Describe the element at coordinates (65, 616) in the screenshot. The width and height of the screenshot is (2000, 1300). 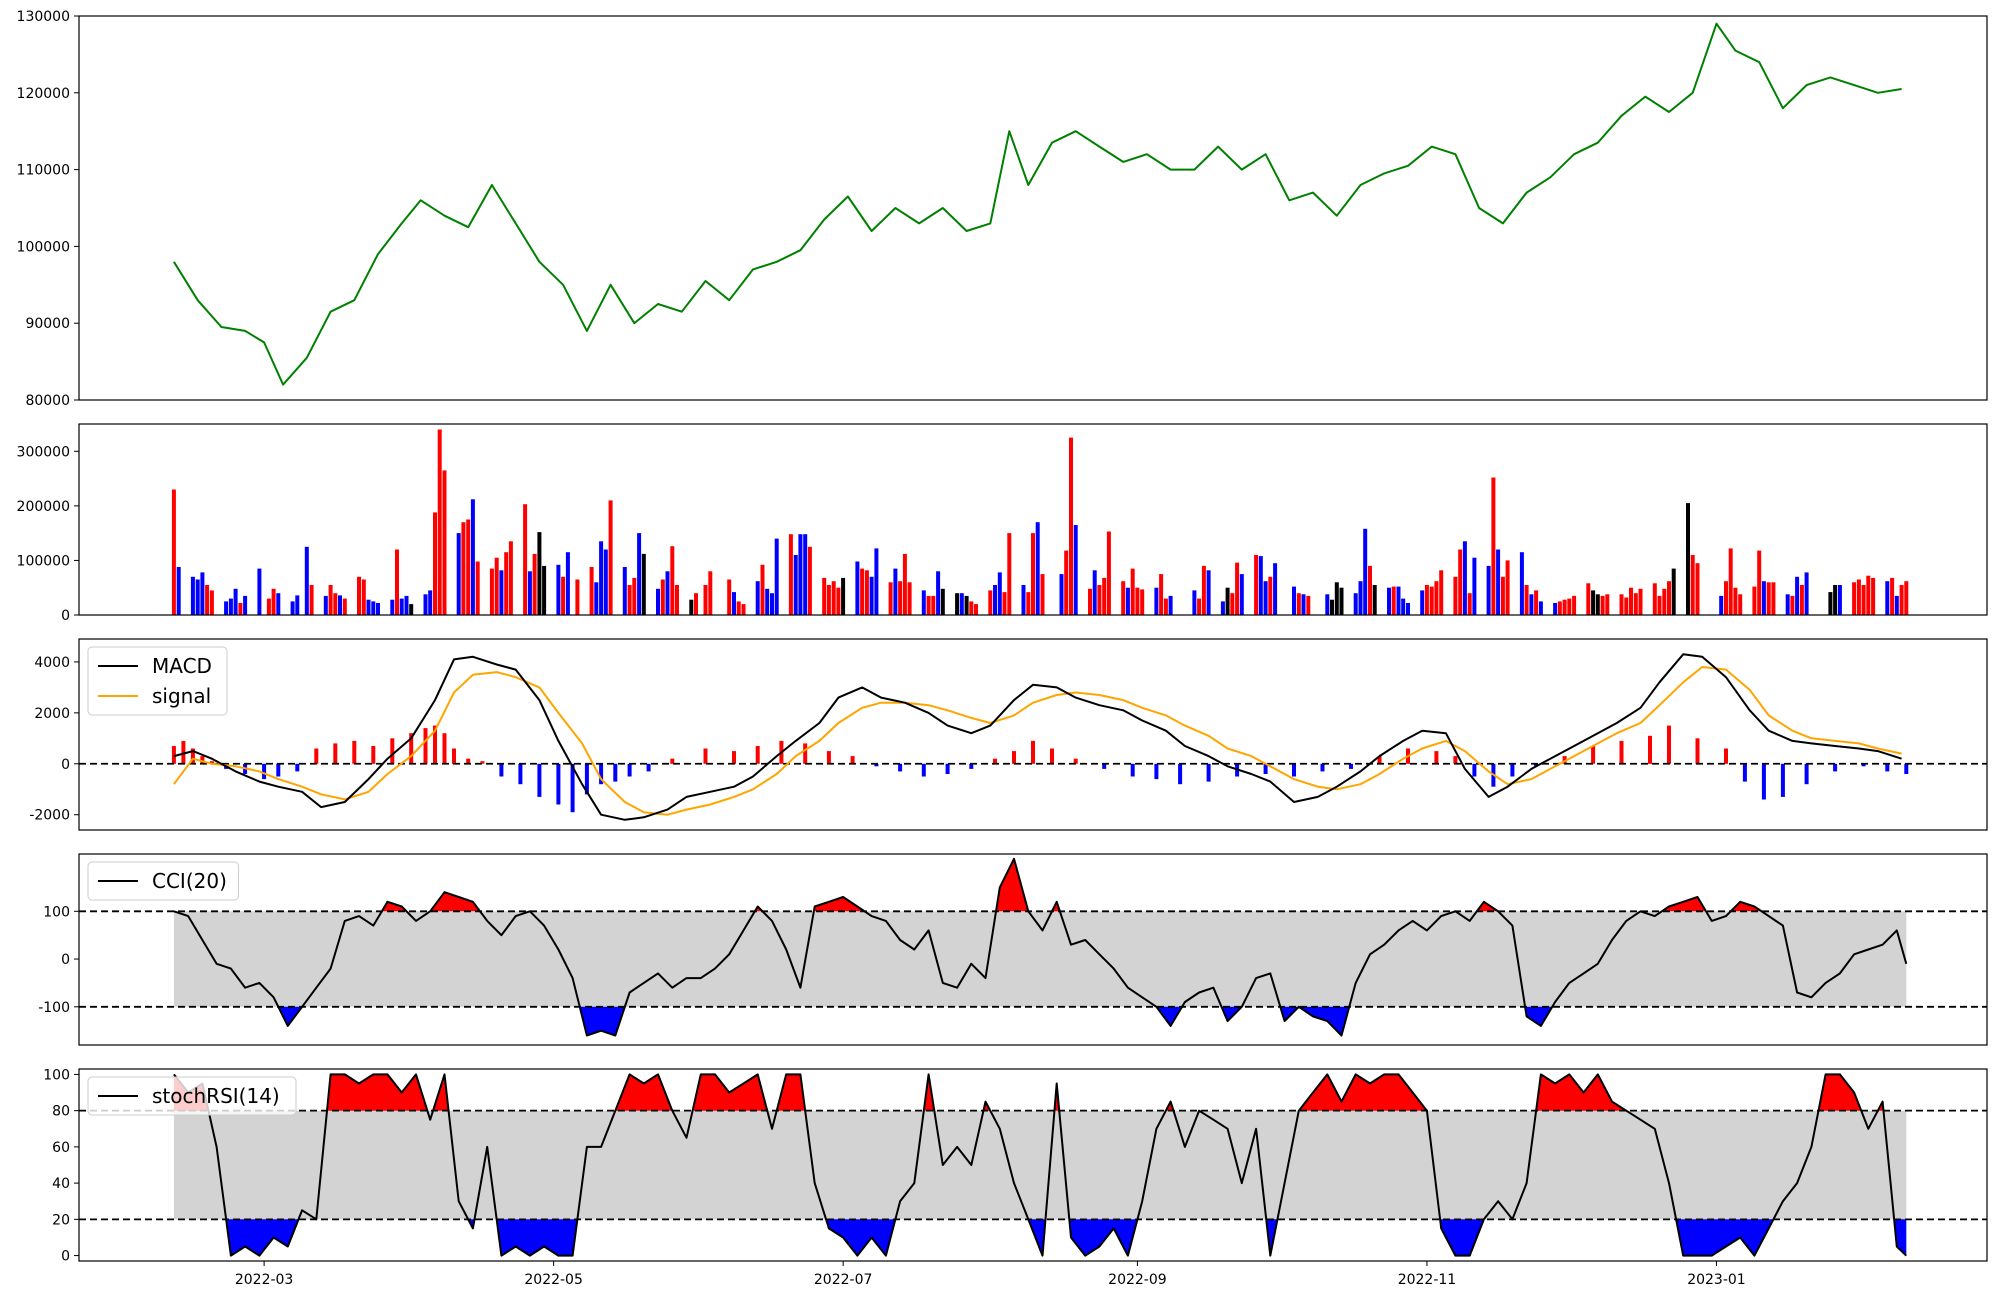
I see `volume-y-tick-label: 0` at that location.